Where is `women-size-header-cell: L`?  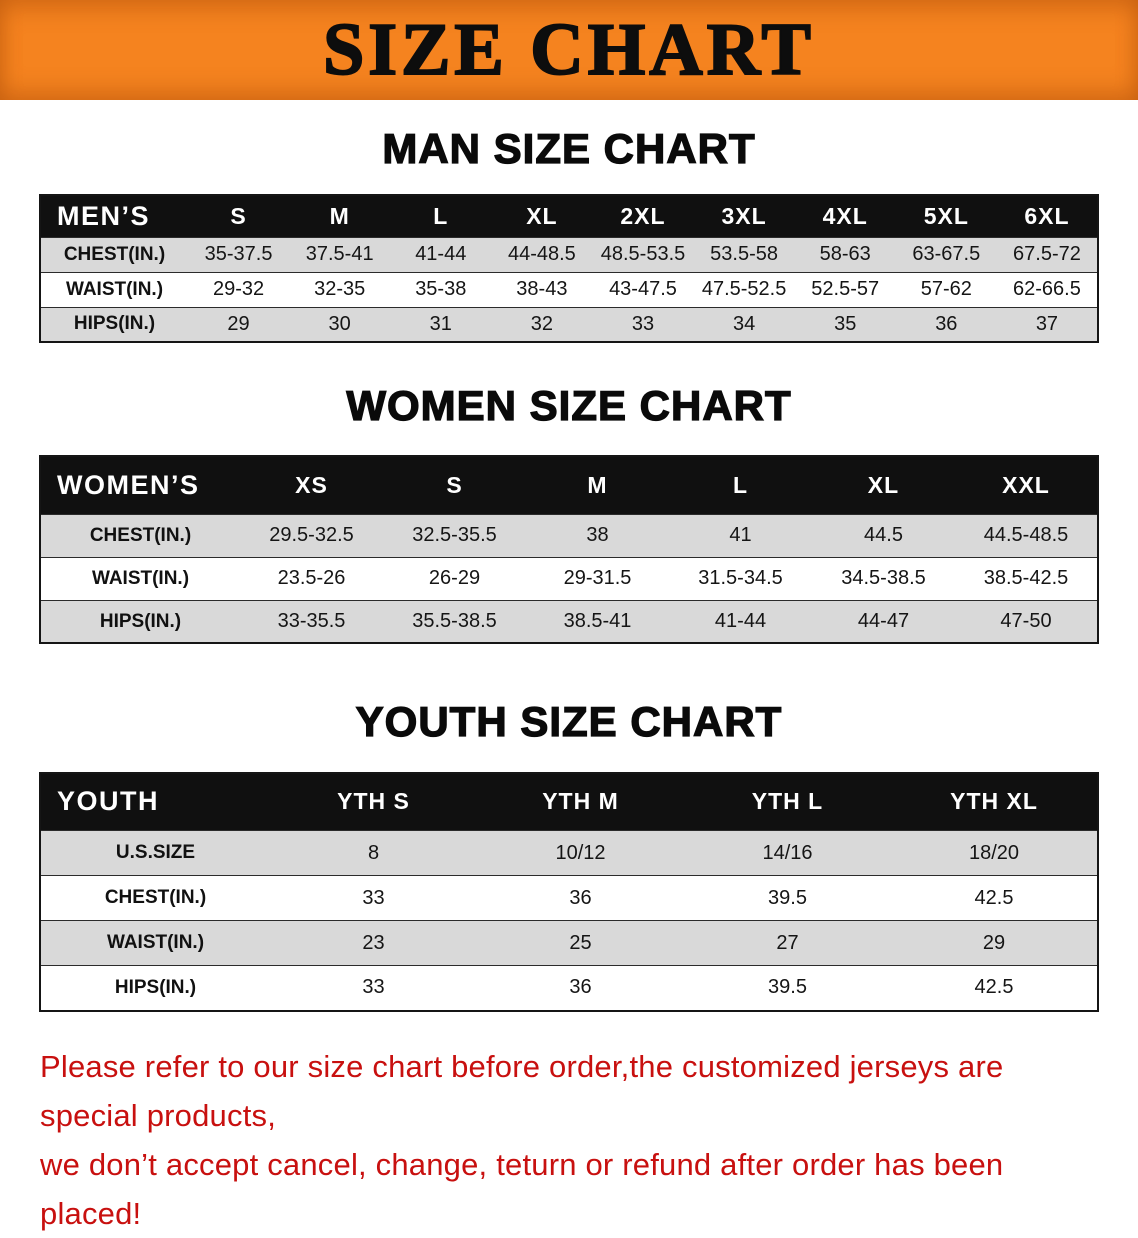
women-size-header-cell: L is located at coordinates (740, 485).